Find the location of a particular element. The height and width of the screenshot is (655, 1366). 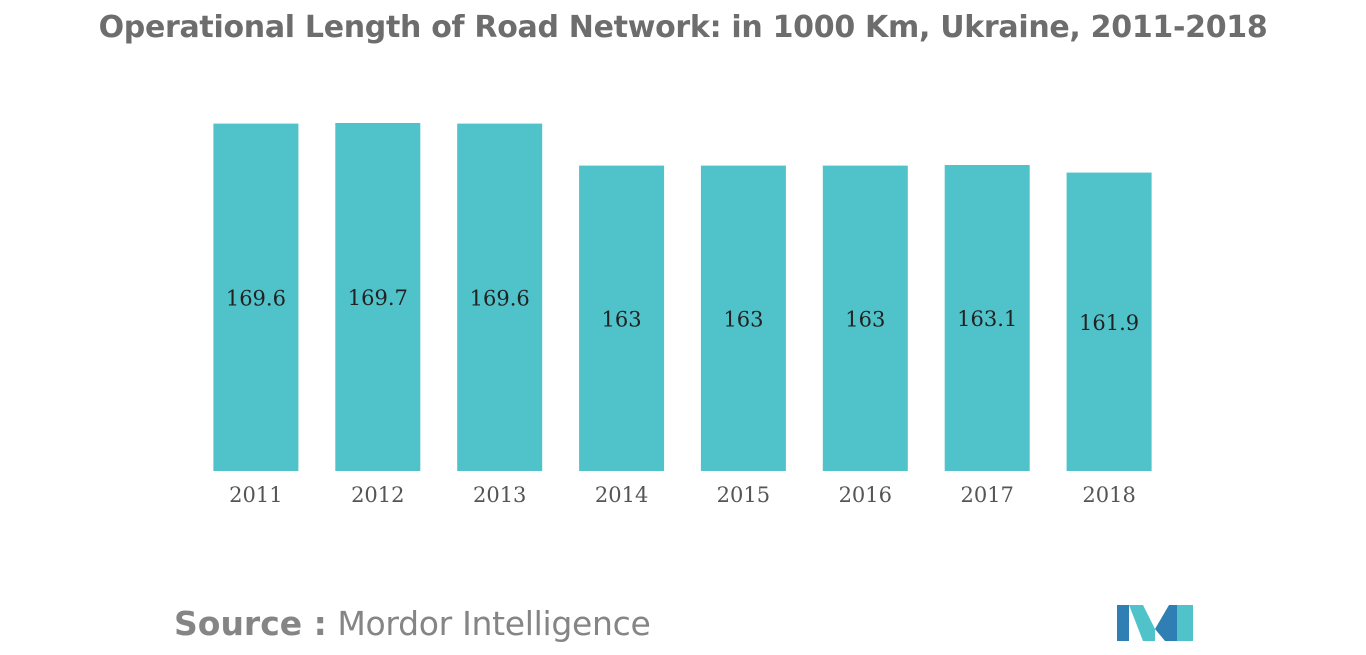

value-label-2012: 169.7 is located at coordinates (378, 298).